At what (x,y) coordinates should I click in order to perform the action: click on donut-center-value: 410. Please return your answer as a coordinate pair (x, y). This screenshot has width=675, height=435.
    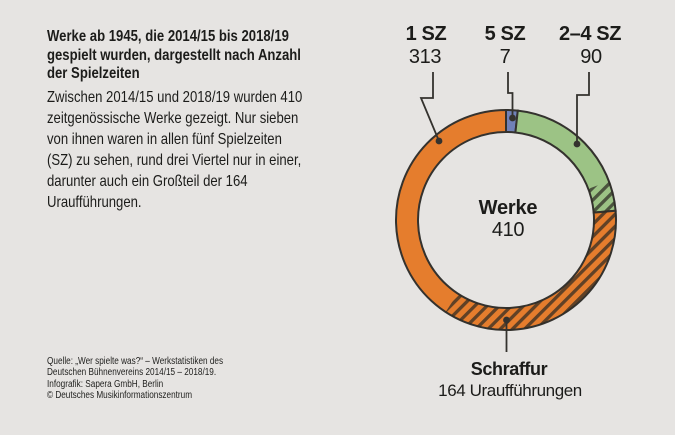
    Looking at the image, I should click on (508, 230).